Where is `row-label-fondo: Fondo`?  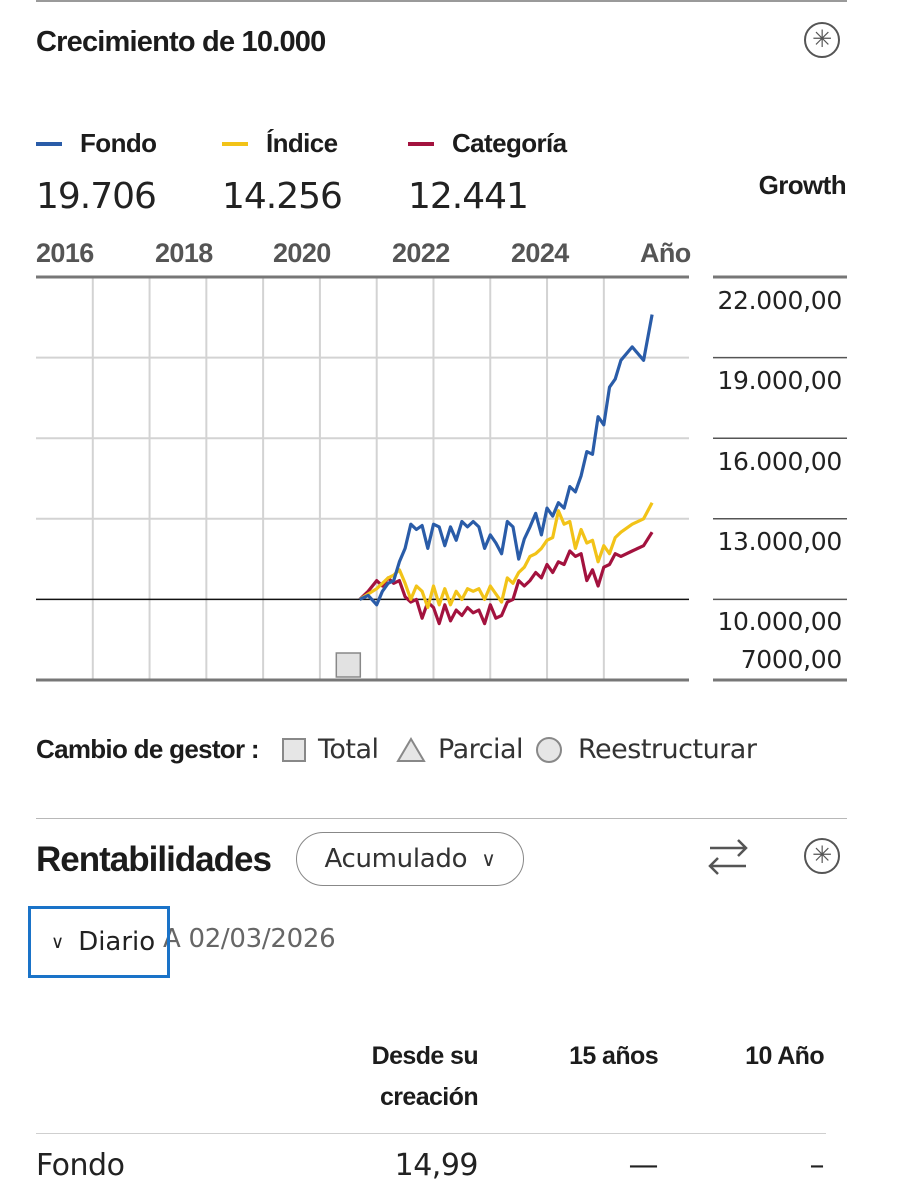
row-label-fondo: Fondo is located at coordinates (80, 1165).